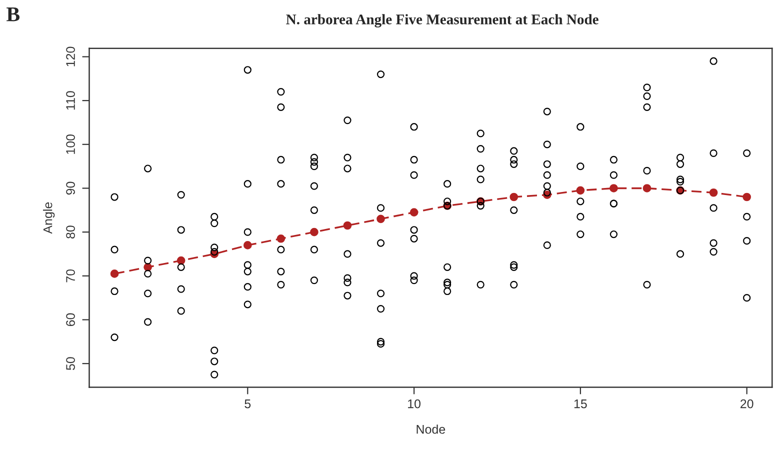  I want to click on y-tick-label: 100, so click(70, 144).